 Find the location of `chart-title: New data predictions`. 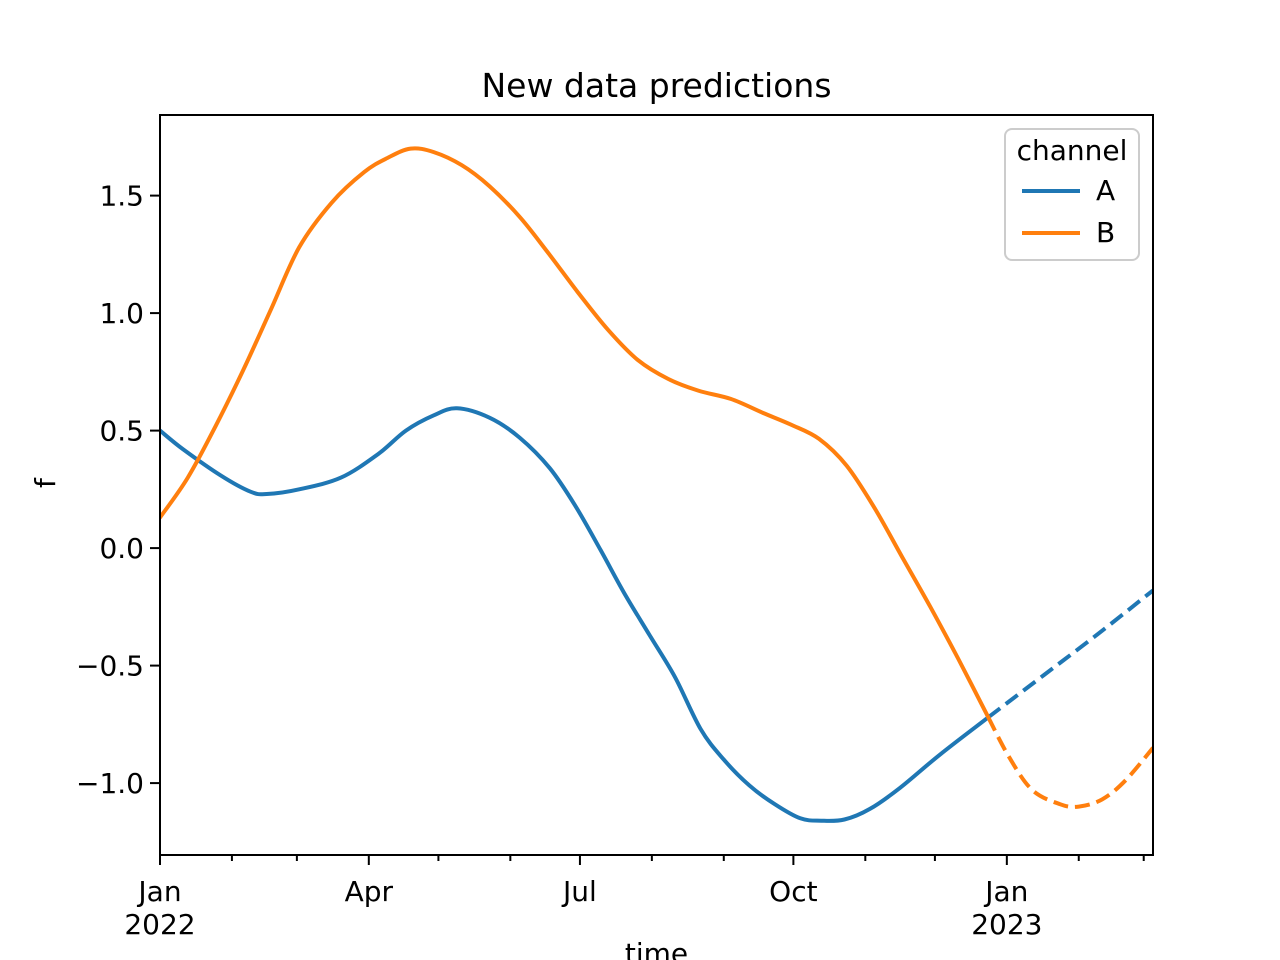

chart-title: New data predictions is located at coordinates (656, 85).